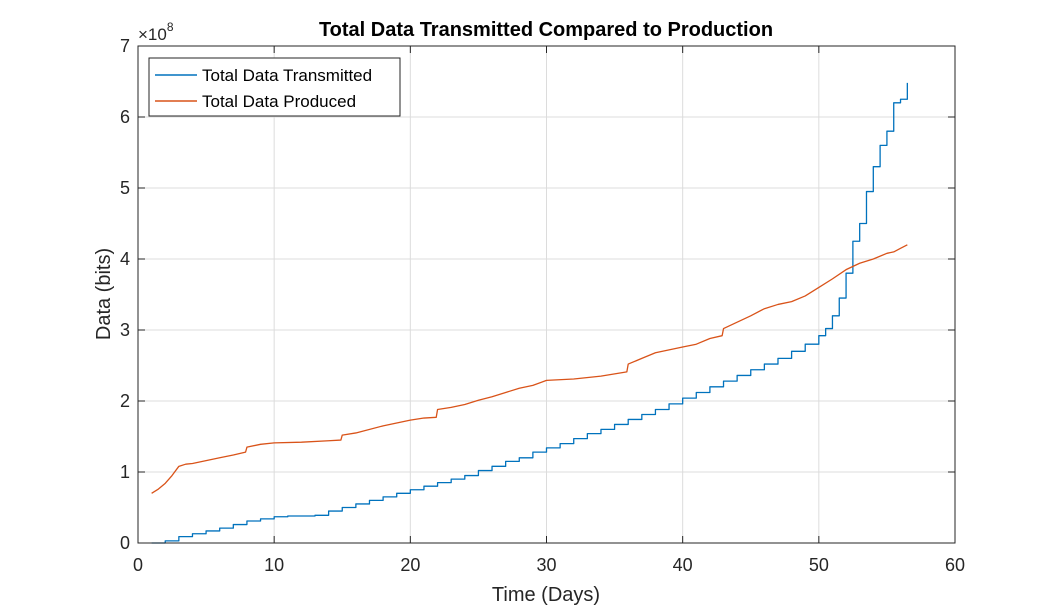 This screenshot has width=1056, height=609. What do you see at coordinates (125, 543) in the screenshot?
I see `y-tick-label: 0` at bounding box center [125, 543].